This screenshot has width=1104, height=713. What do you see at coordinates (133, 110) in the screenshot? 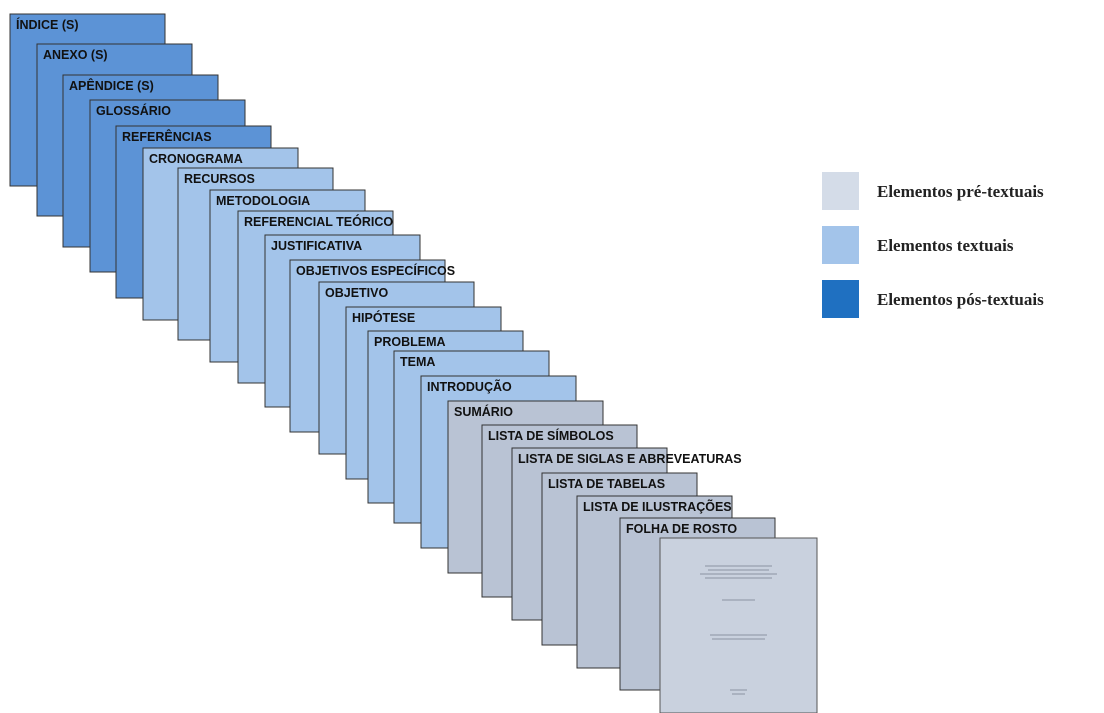
I see `page-label: GLOSSÁRIO` at bounding box center [133, 110].